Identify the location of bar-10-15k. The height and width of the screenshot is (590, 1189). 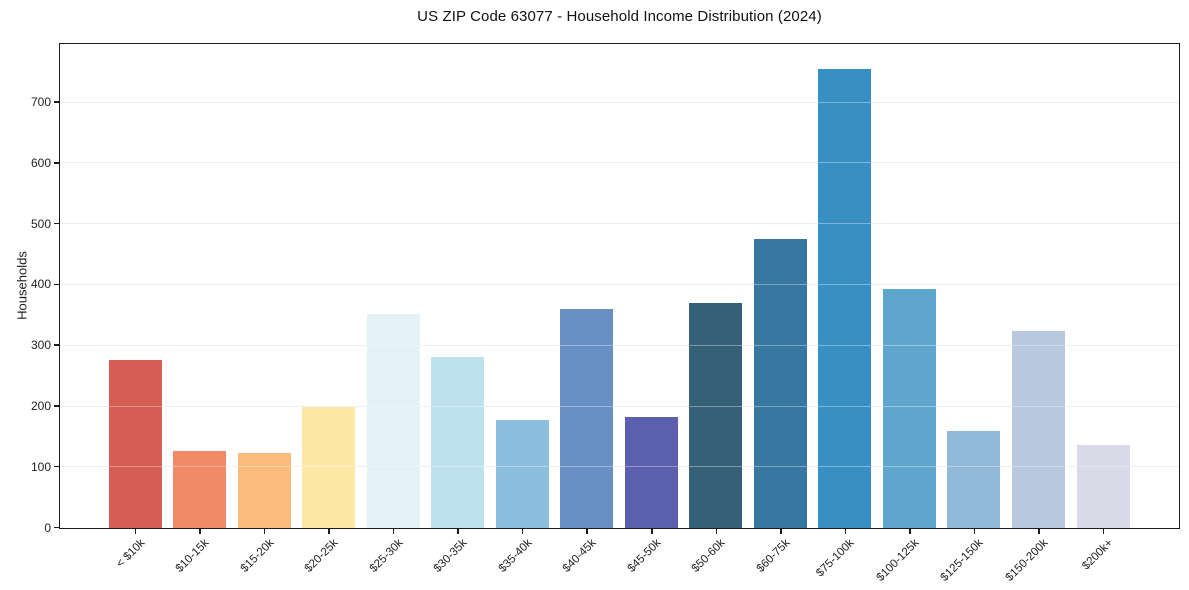
(200, 489).